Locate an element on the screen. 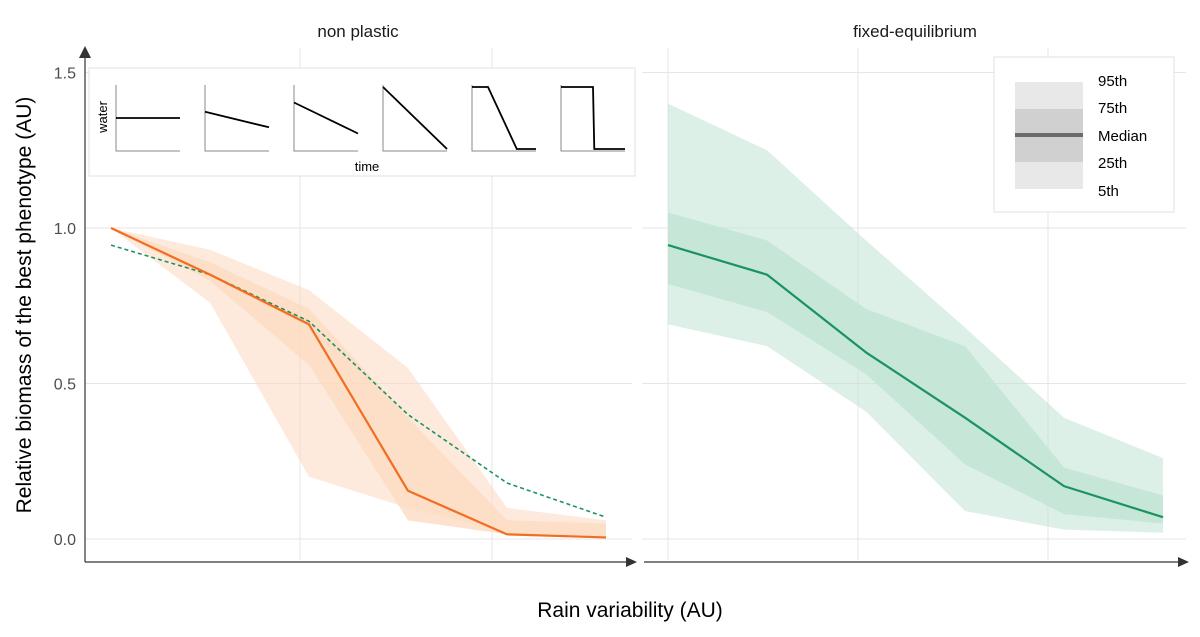 The width and height of the screenshot is (1200, 637). legend-label-95th: 95th is located at coordinates (1112, 81).